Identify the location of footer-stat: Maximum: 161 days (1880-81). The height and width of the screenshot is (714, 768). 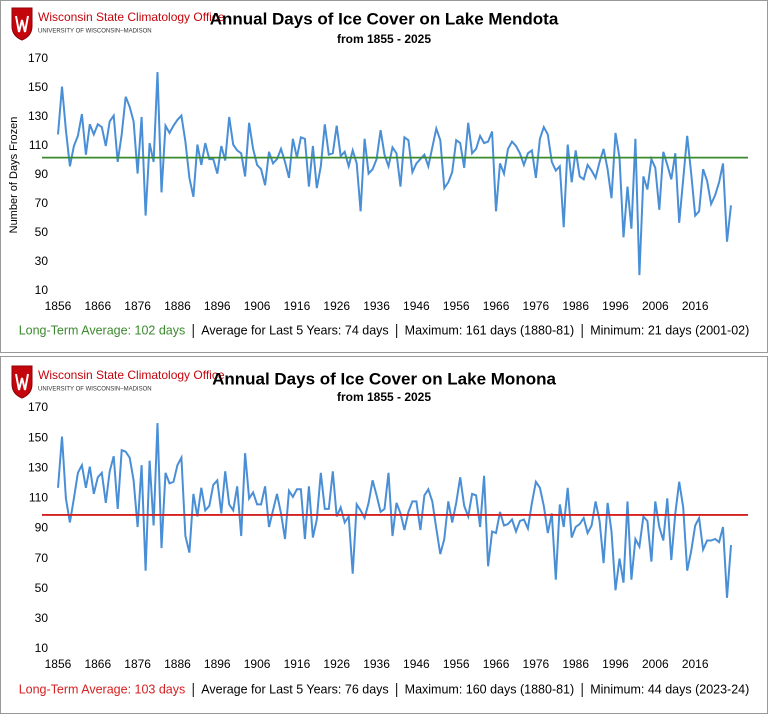
(490, 330).